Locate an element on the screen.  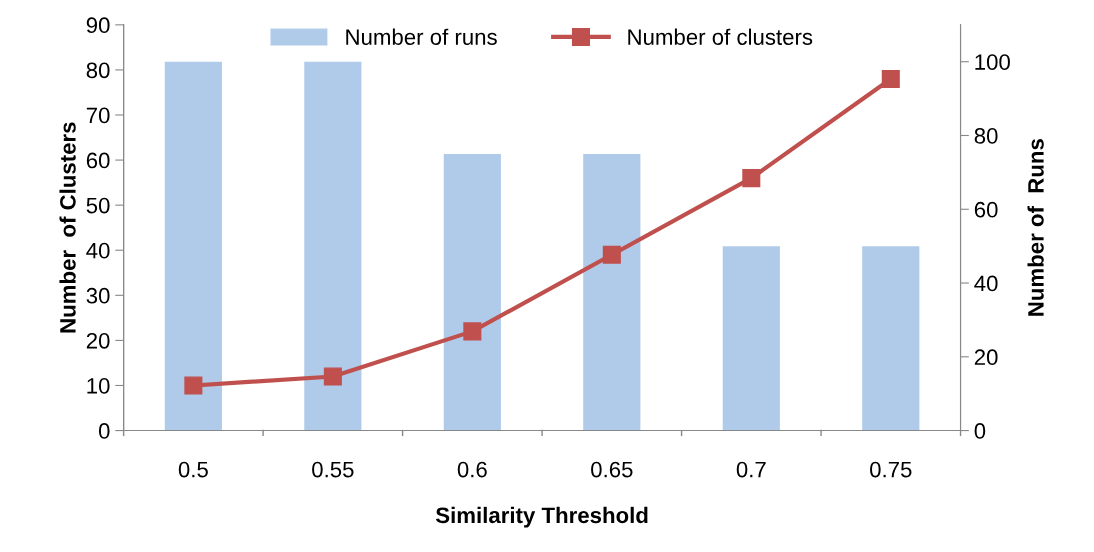
y2-tick-label: 80 is located at coordinates (986, 136).